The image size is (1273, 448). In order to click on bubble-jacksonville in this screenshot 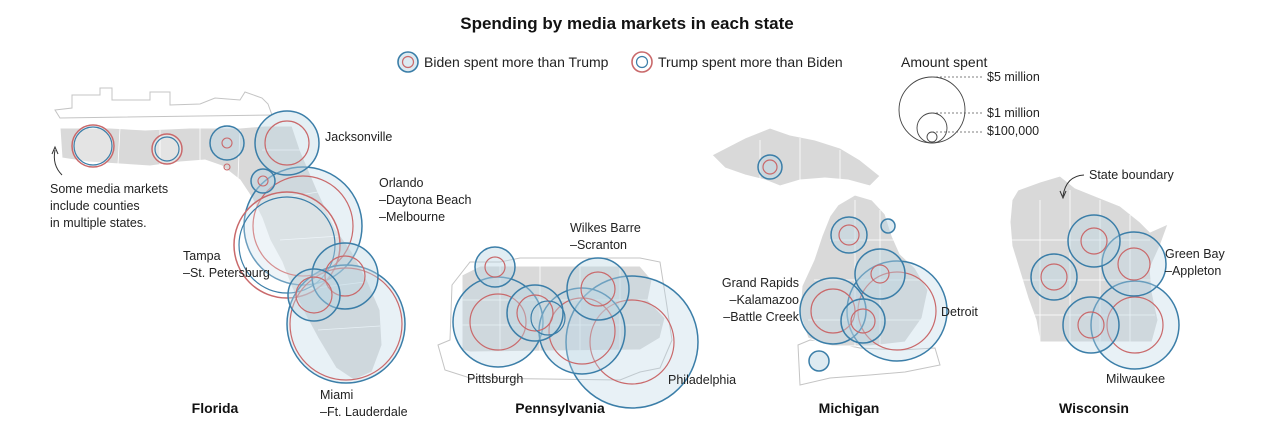, I will do `click(287, 143)`.